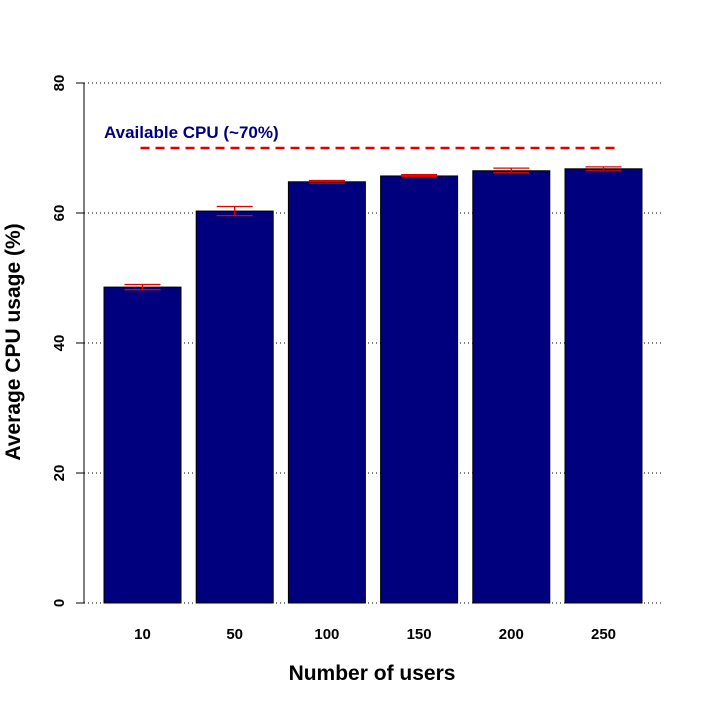 The image size is (706, 706). Describe the element at coordinates (59, 473) in the screenshot. I see `y-tick-label: 20` at that location.